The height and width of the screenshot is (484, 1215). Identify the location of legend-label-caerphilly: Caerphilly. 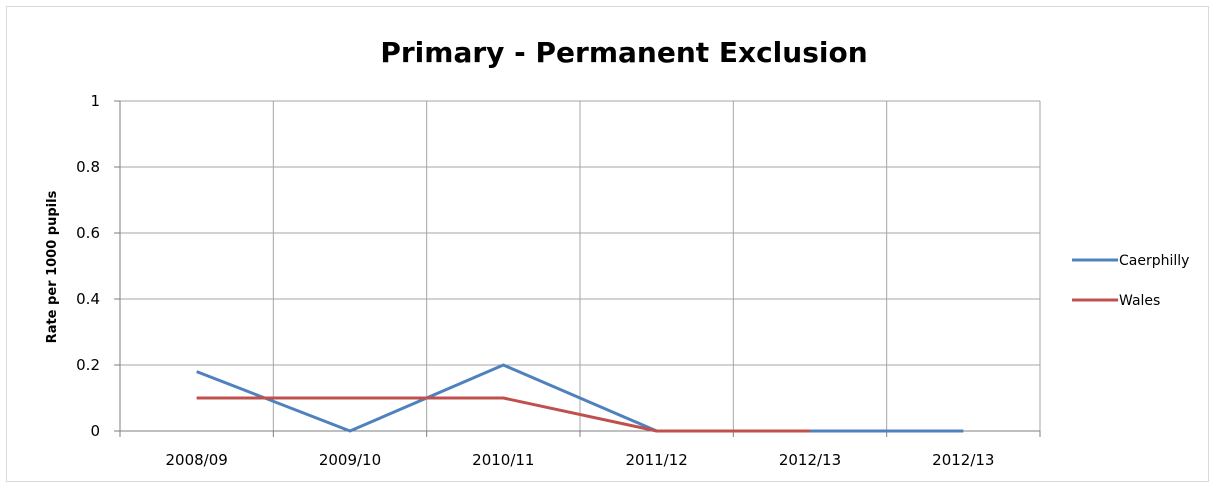
(1154, 261).